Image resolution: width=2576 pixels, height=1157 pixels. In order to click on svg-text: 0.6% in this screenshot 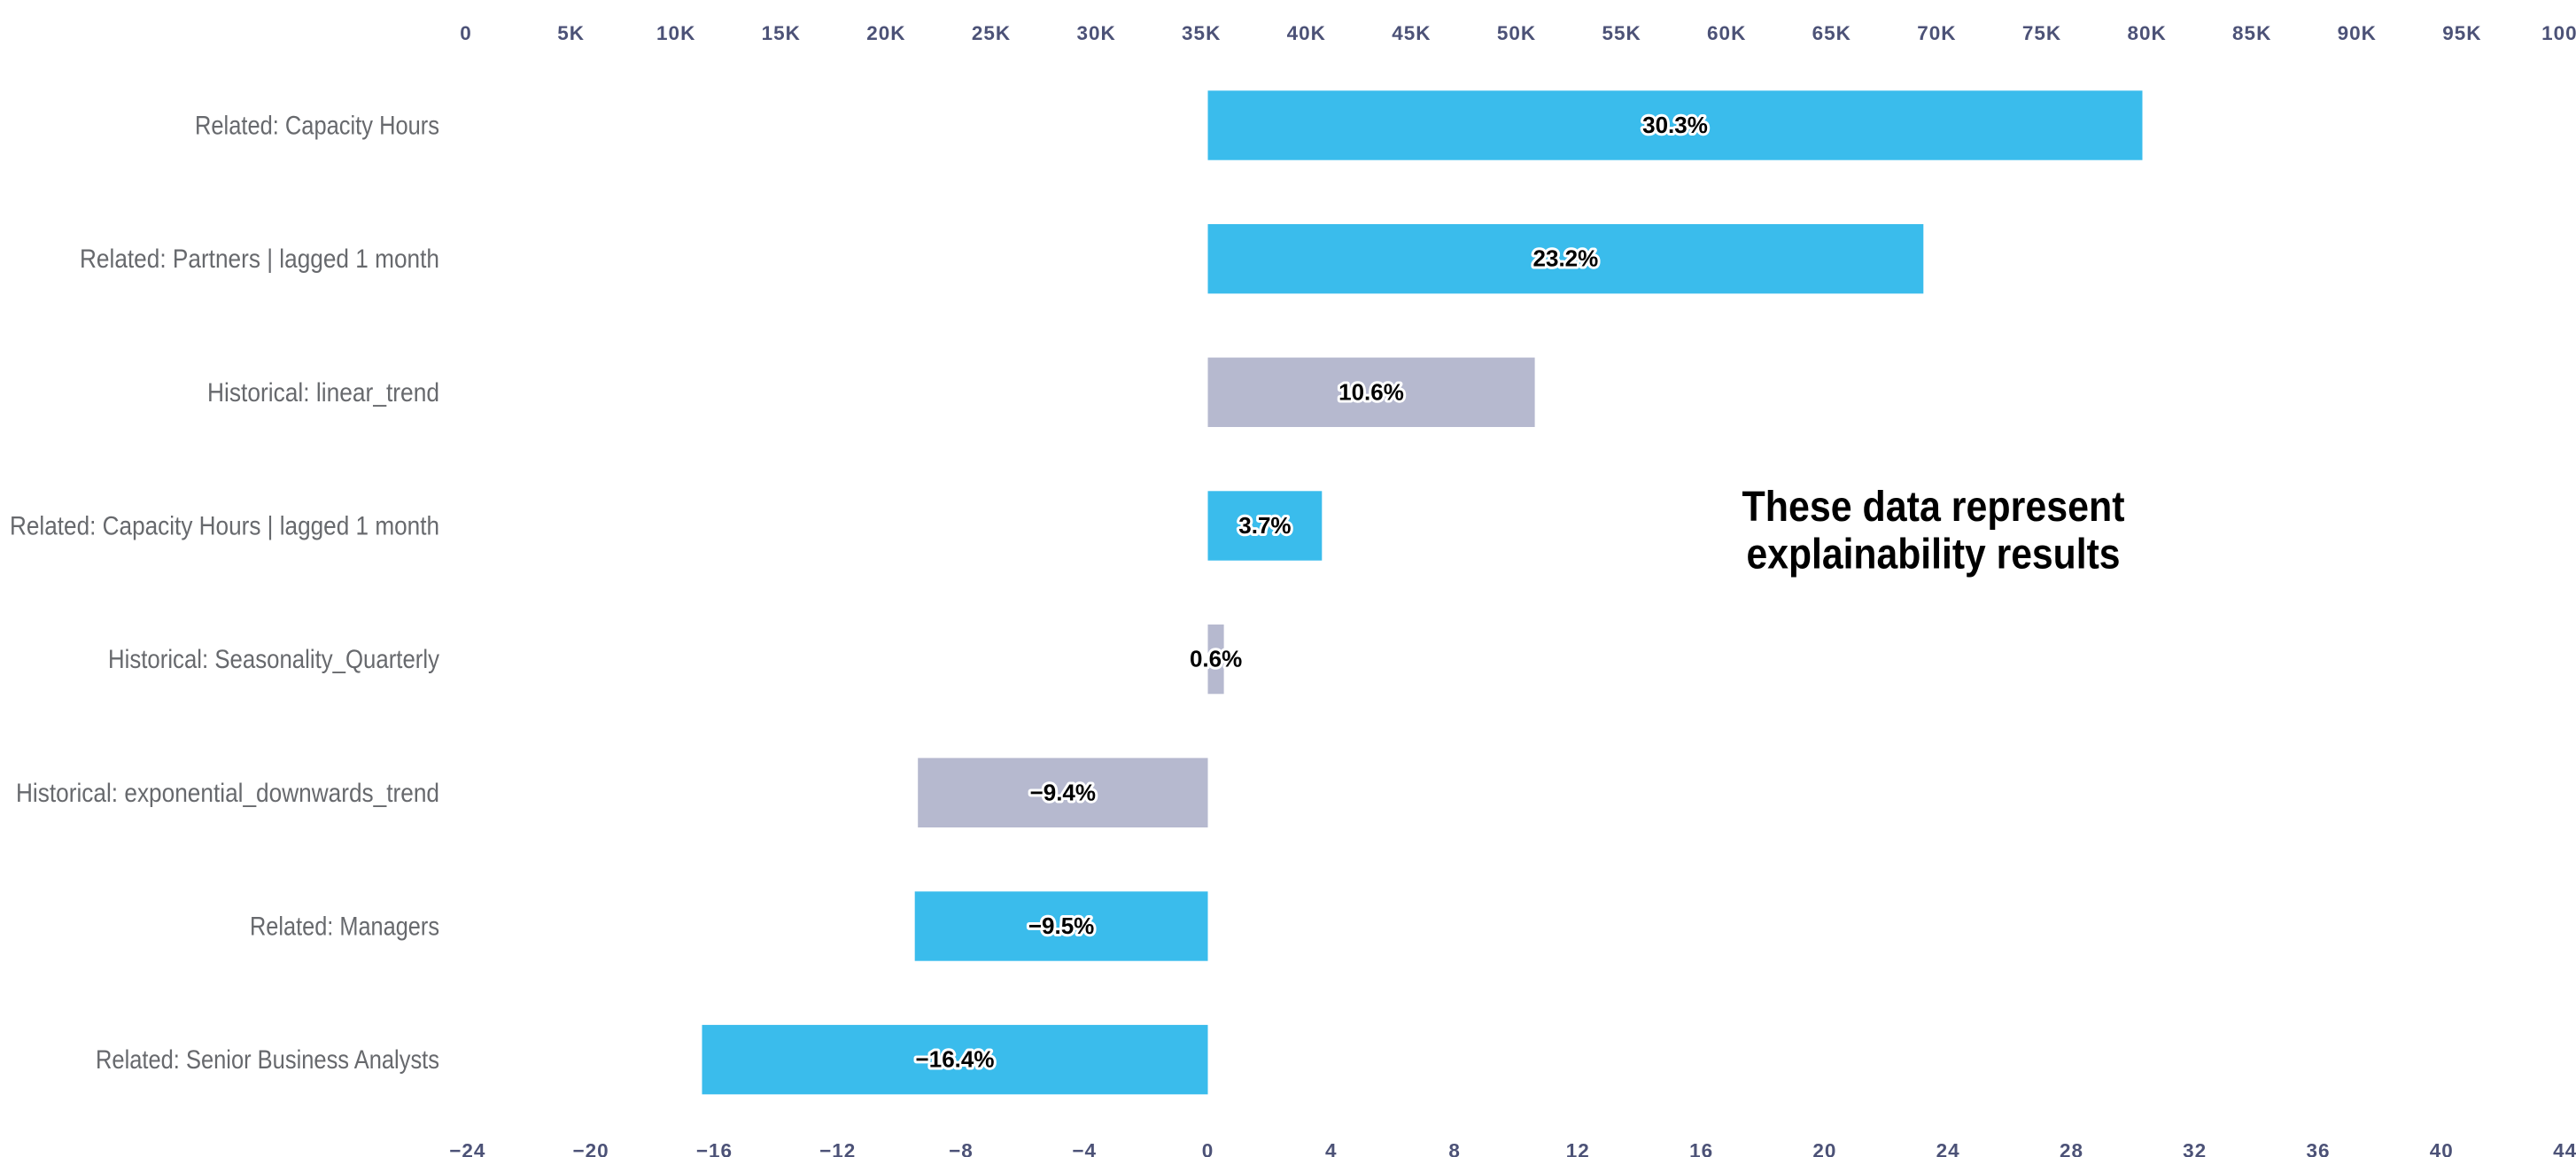, I will do `click(1216, 659)`.